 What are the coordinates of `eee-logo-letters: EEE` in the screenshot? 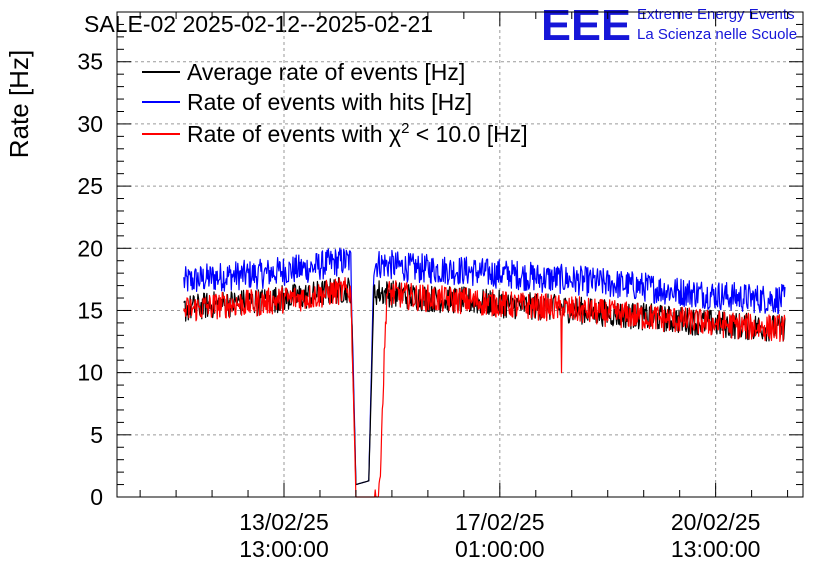 It's located at (586, 25).